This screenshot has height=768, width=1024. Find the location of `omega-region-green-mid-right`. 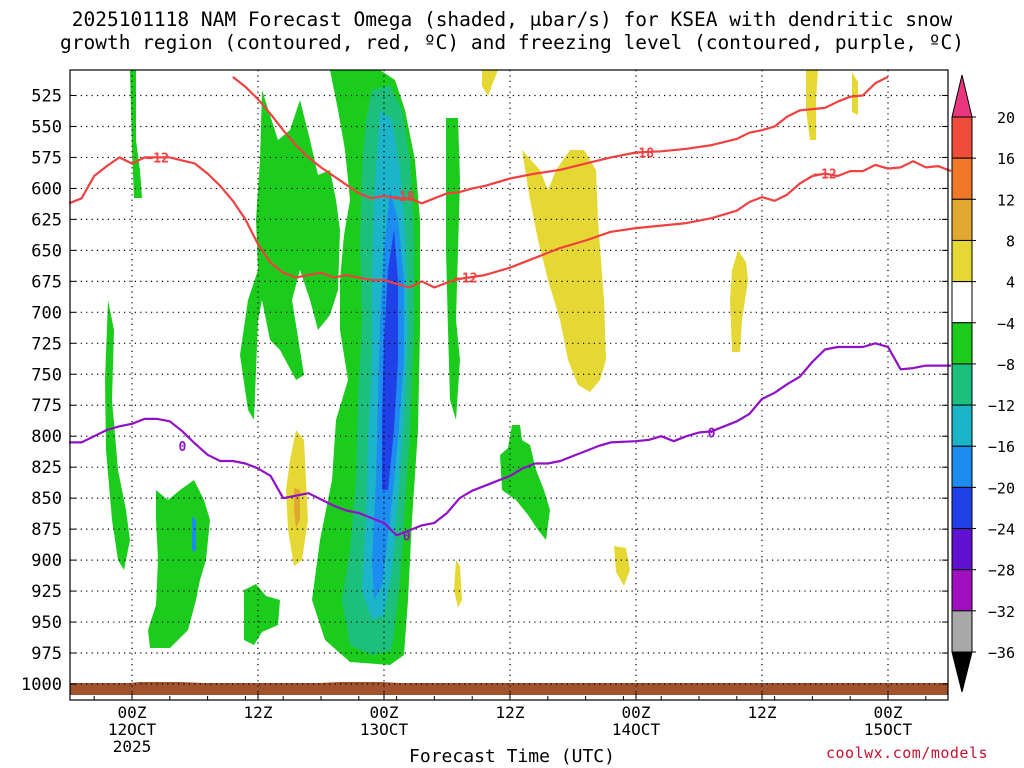

omega-region-green-mid-right is located at coordinates (525, 482).